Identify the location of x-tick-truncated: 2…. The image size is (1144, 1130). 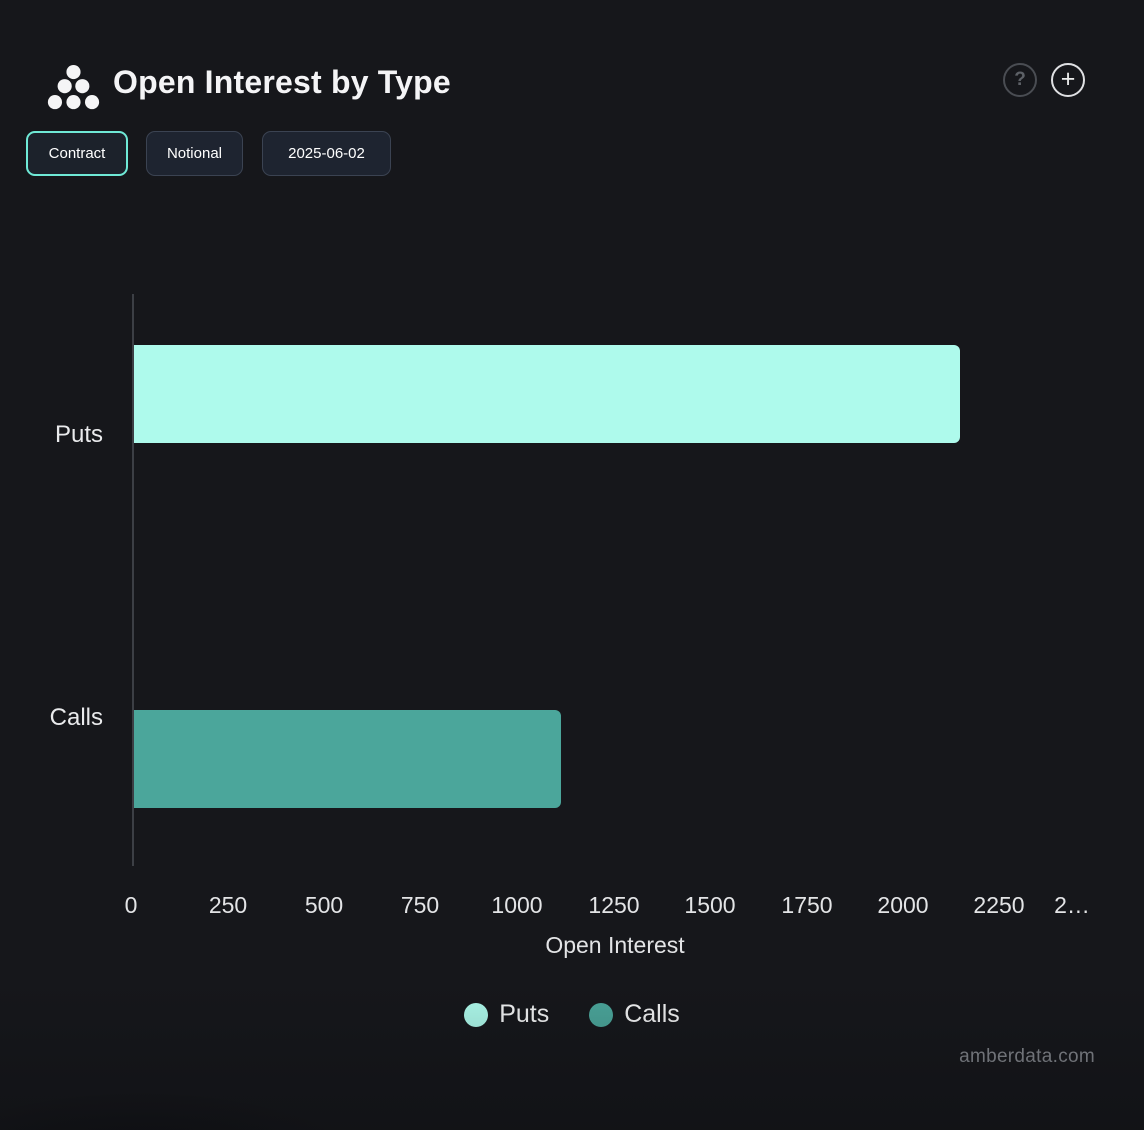
(1072, 905).